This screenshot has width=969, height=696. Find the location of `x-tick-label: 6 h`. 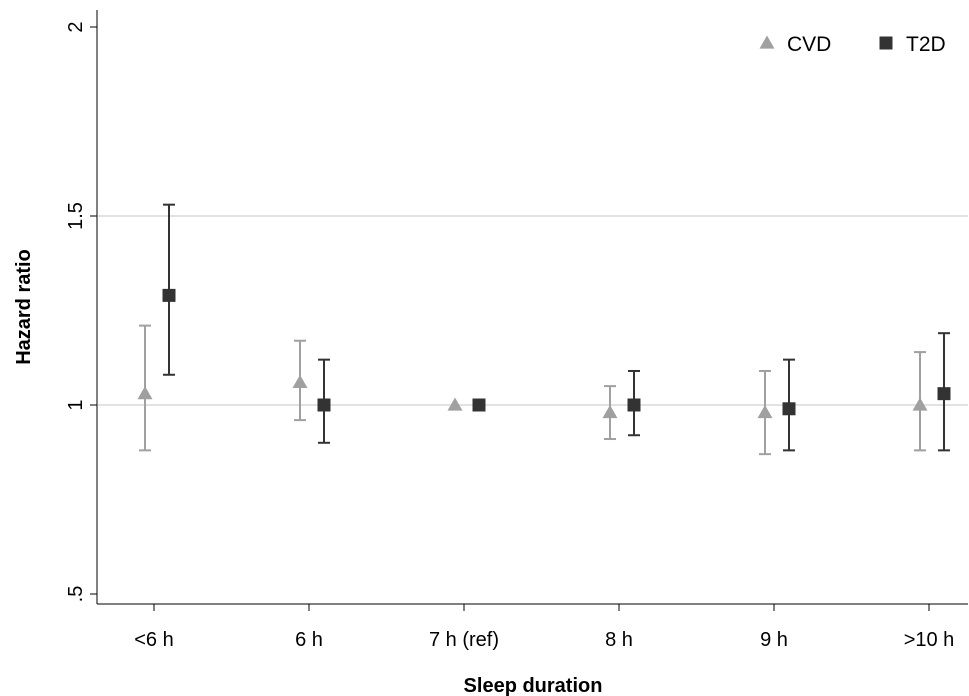

x-tick-label: 6 h is located at coordinates (309, 640).